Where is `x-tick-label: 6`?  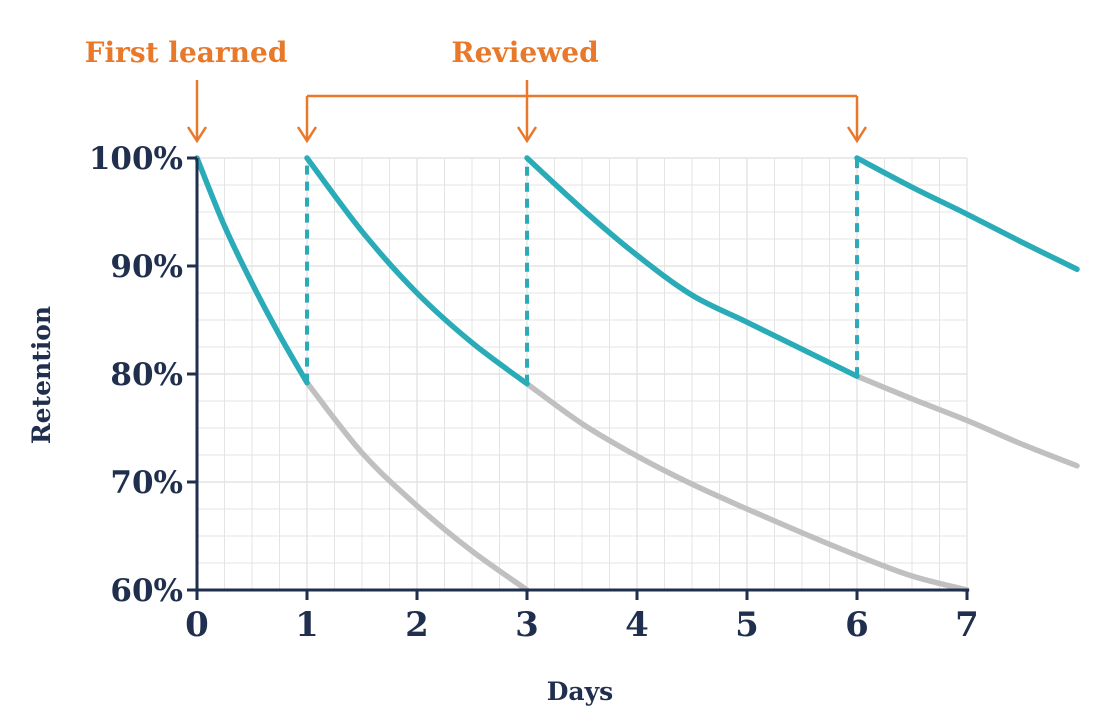
x-tick-label: 6 is located at coordinates (857, 625).